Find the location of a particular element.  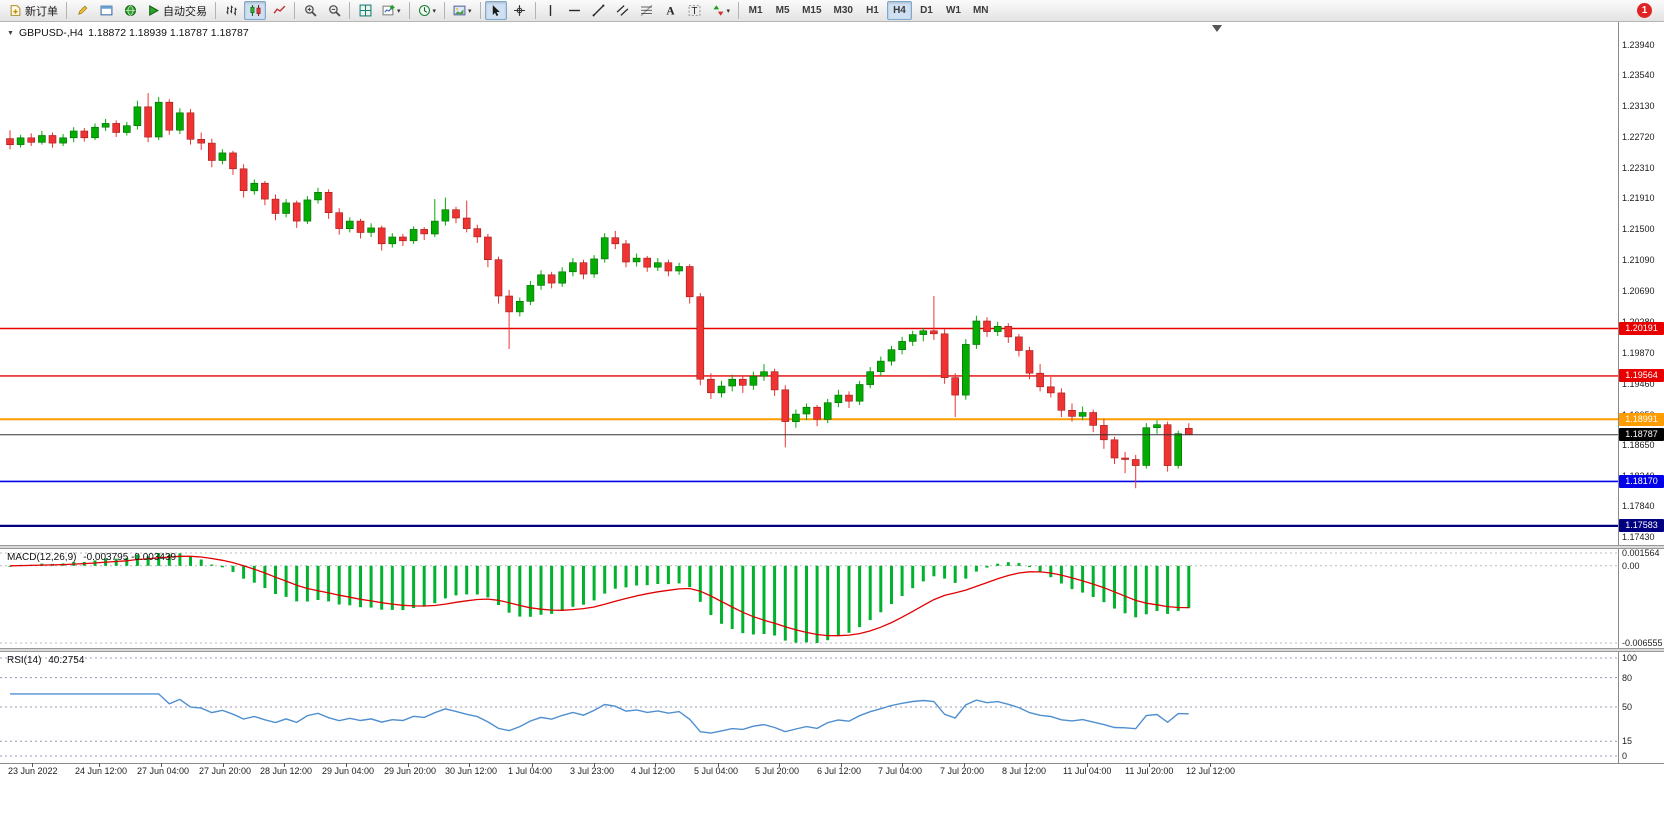

cursor-tool-button is located at coordinates (495, 10).